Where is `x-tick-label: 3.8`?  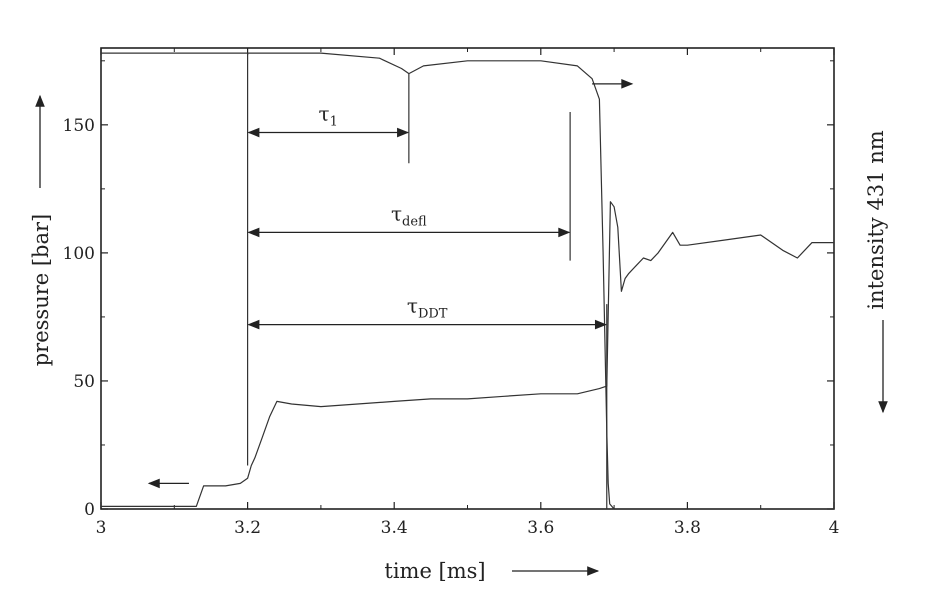 x-tick-label: 3.8 is located at coordinates (687, 528).